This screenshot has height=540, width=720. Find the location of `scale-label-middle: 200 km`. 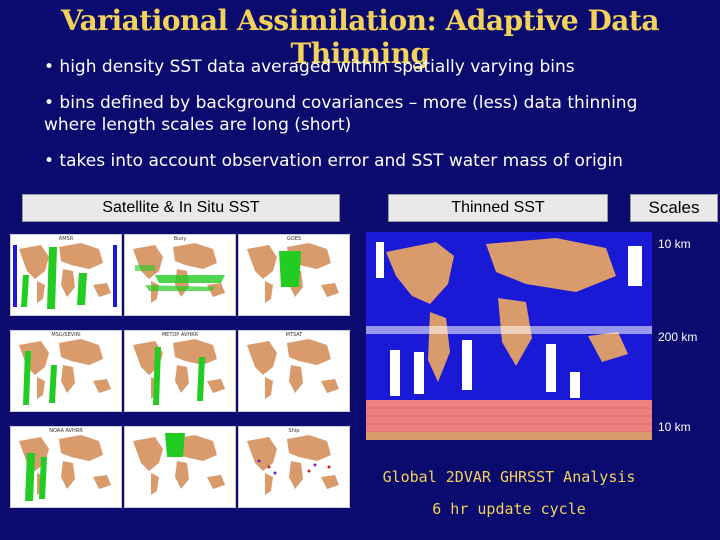

scale-label-middle: 200 km is located at coordinates (678, 337).